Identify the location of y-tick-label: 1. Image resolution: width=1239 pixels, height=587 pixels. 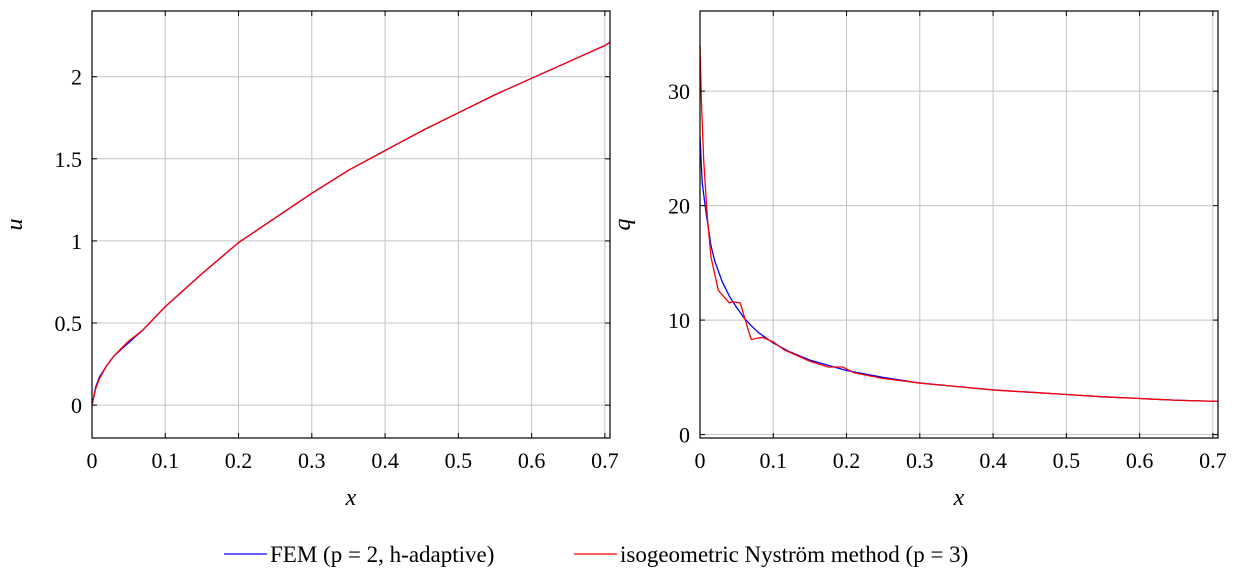
(76, 241).